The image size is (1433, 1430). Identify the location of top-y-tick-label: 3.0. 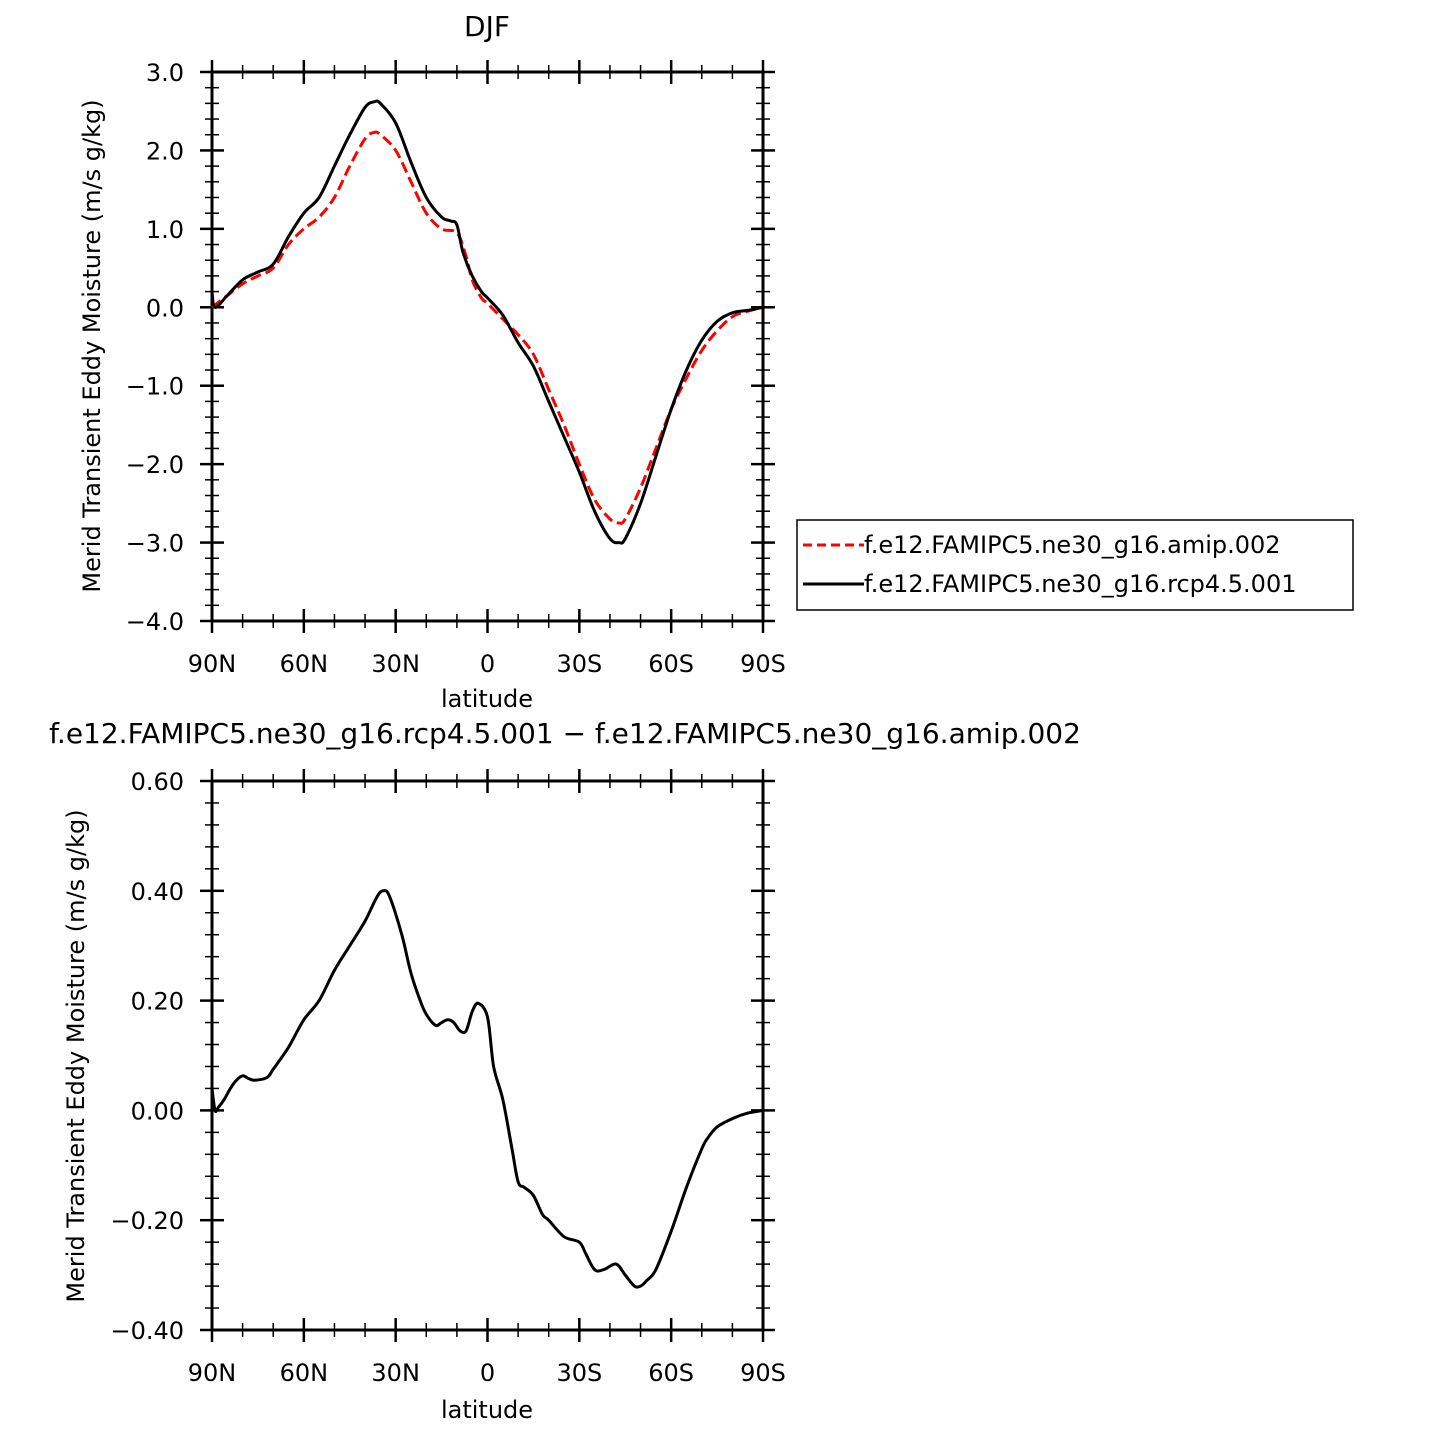
(165, 73).